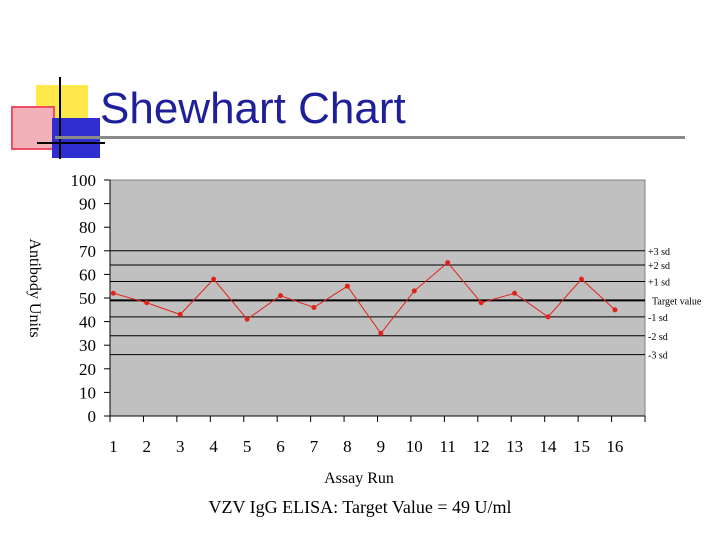 The width and height of the screenshot is (720, 540). I want to click on y-tick-label: 60, so click(87, 274).